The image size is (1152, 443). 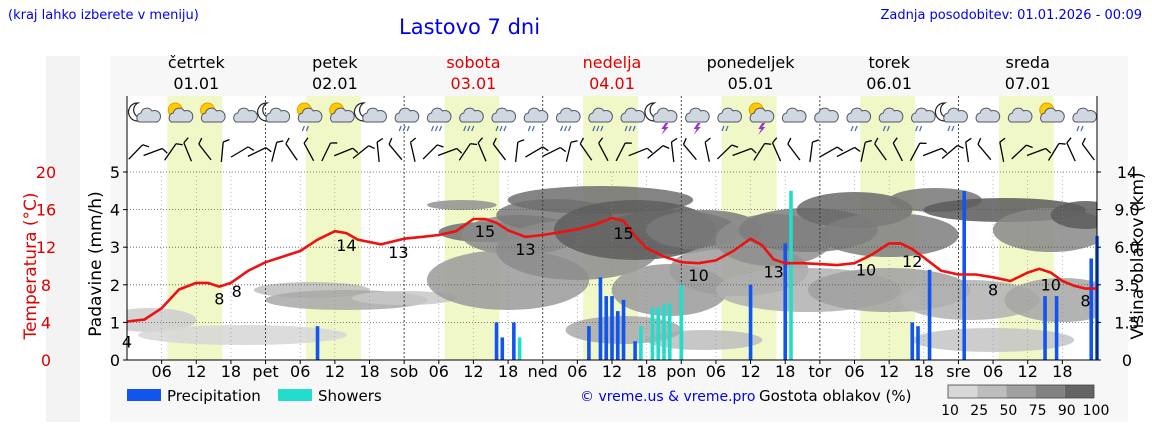 I want to click on day-name-label: petek, so click(x=335, y=62).